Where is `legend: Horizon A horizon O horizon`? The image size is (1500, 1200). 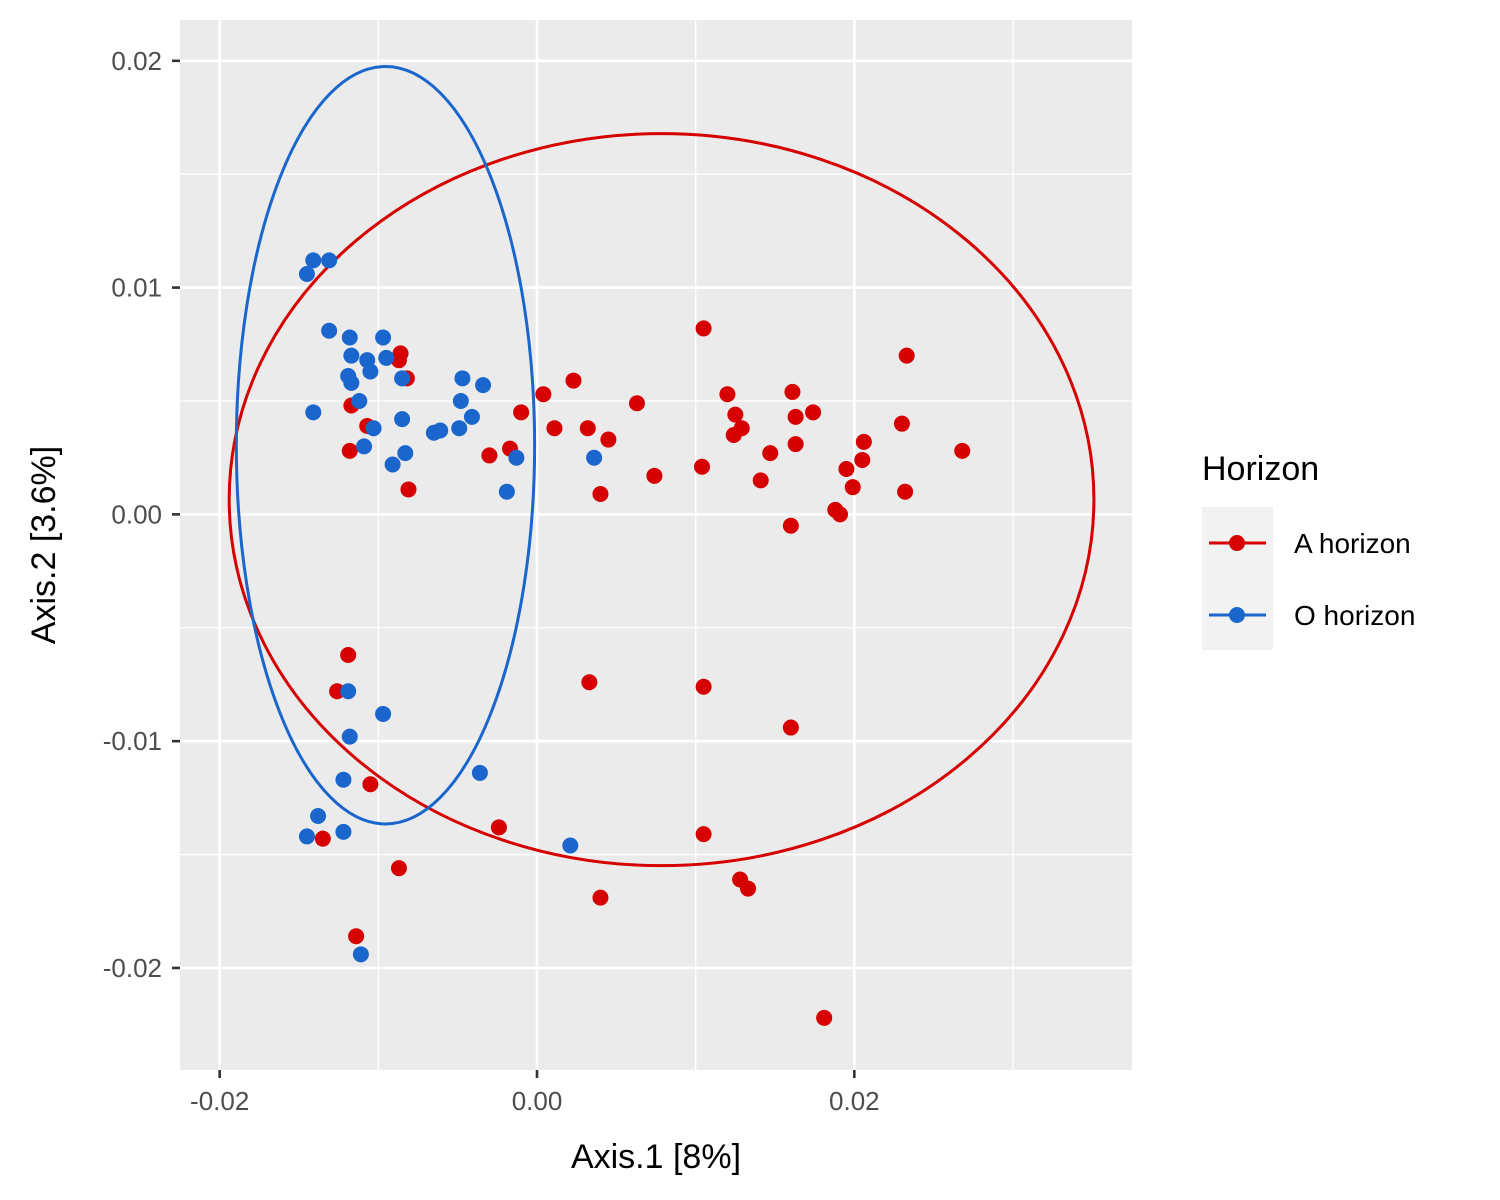
legend: Horizon A horizon O horizon is located at coordinates (1308, 550).